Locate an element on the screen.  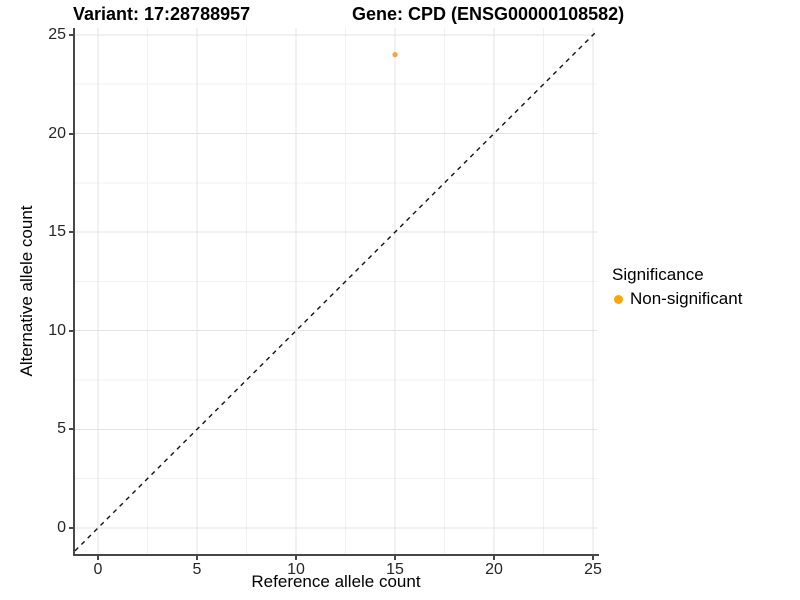
y-tick-label: 15 is located at coordinates (57, 232).